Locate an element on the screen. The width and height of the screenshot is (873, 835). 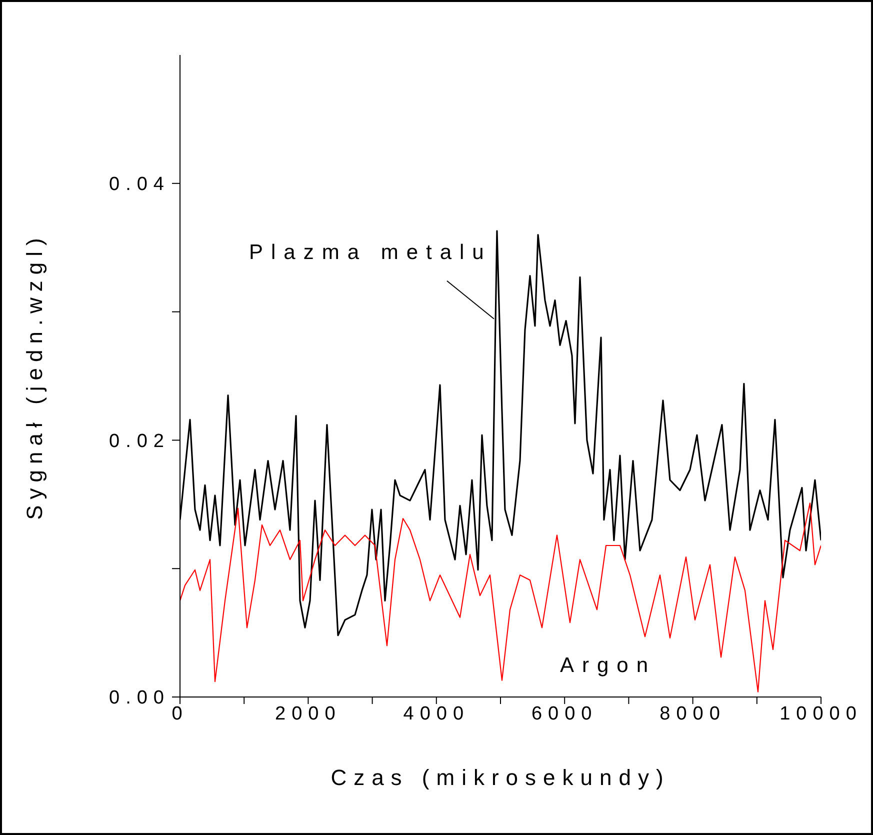
x-tick-label: 2000 is located at coordinates (308, 713).